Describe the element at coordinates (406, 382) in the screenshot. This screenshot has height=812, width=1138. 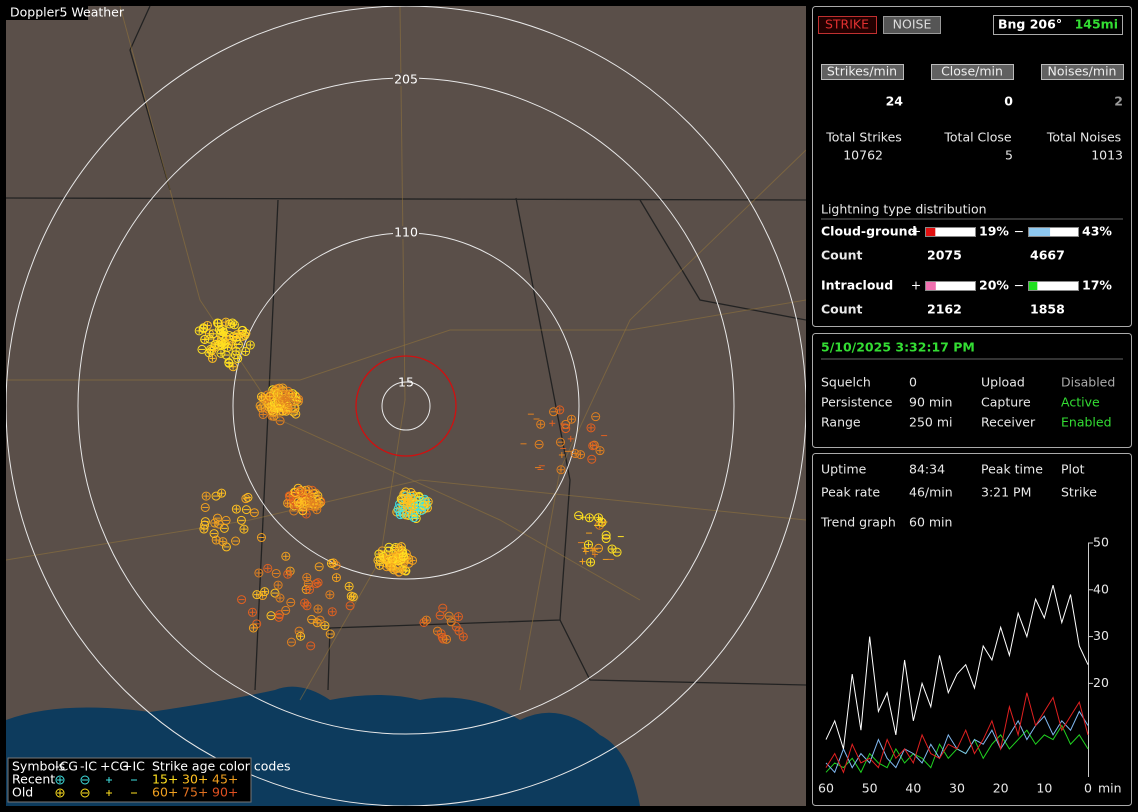
I see `range-label: 15` at that location.